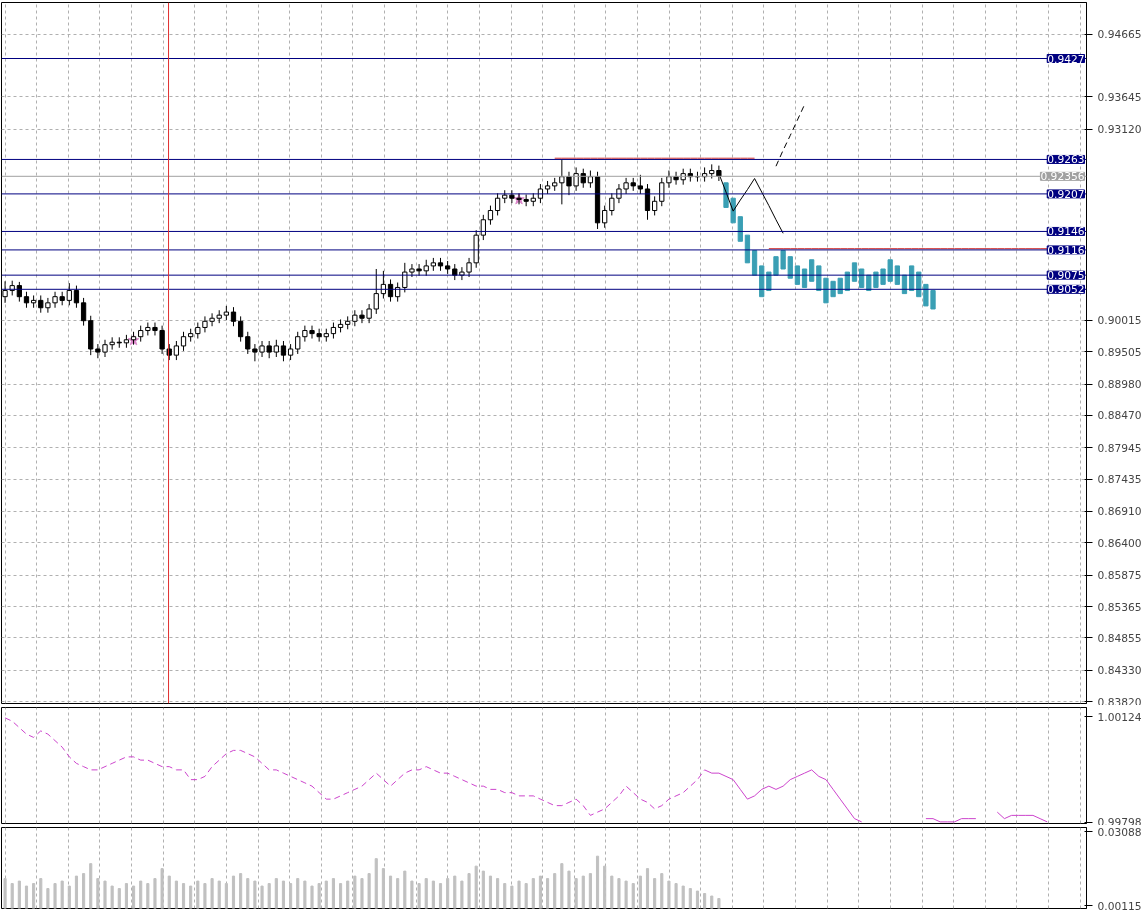 The image size is (1144, 910). What do you see at coordinates (1119, 512) in the screenshot?
I see `y-tick-label: 0.86910` at bounding box center [1119, 512].